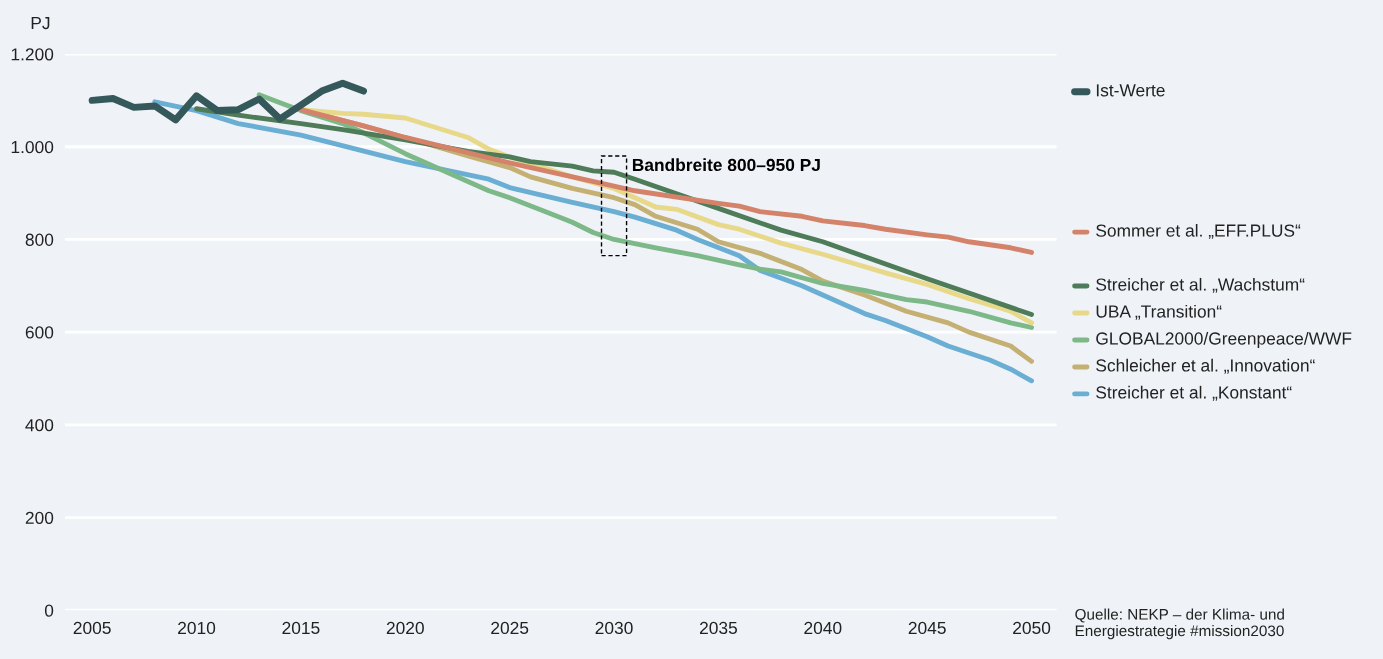 The height and width of the screenshot is (659, 1383). I want to click on x-tick-label: 2050, so click(1032, 628).